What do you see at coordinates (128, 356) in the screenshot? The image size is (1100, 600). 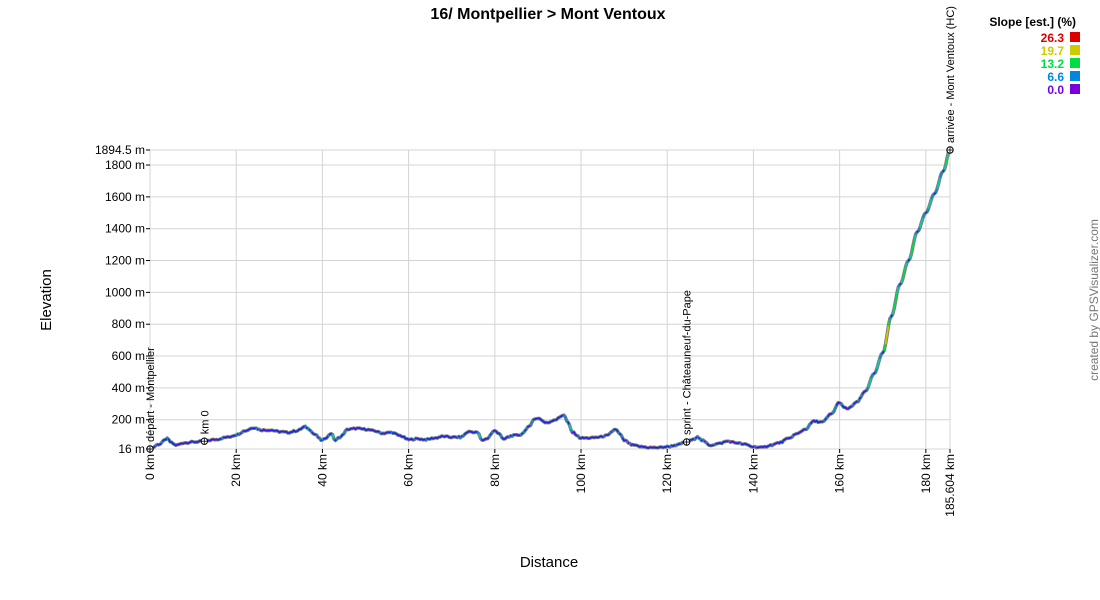 I see `y-tick-label: 600 m` at bounding box center [128, 356].